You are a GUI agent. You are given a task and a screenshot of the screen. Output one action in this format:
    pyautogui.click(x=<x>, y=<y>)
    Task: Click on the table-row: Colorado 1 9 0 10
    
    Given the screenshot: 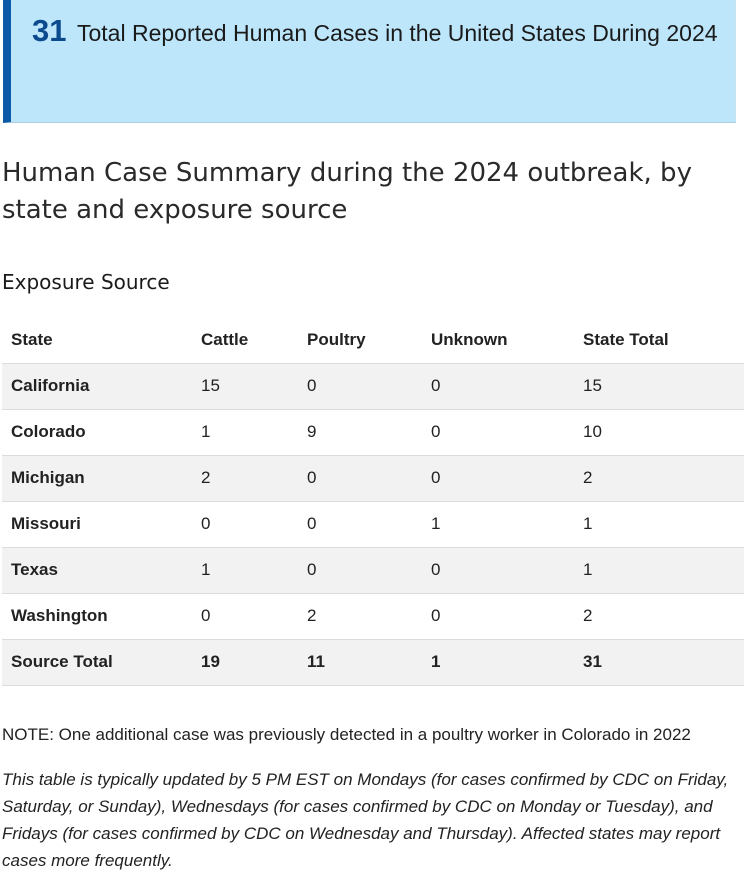 What is the action you would take?
    pyautogui.click(x=373, y=432)
    